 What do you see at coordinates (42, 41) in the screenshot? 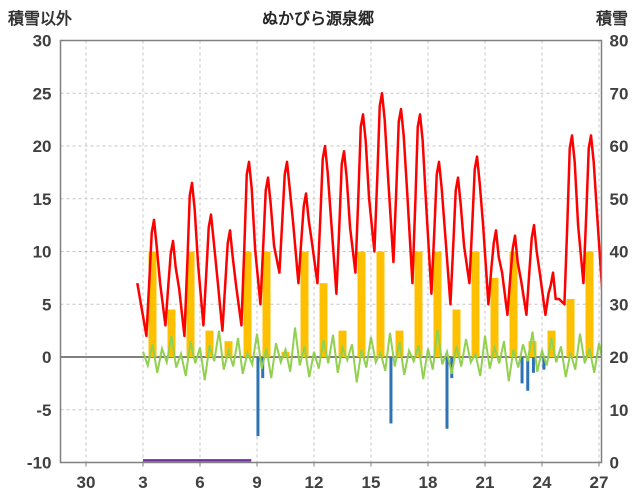
I see `left-y-tick-label: 30` at bounding box center [42, 41].